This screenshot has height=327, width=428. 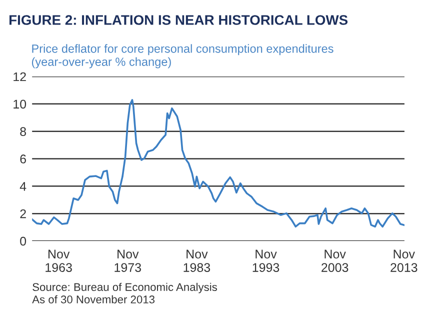 What do you see at coordinates (183, 56) in the screenshot?
I see `y-axis-title: Price deflator for core personal consumption expenditures (year-over-year % change)` at bounding box center [183, 56].